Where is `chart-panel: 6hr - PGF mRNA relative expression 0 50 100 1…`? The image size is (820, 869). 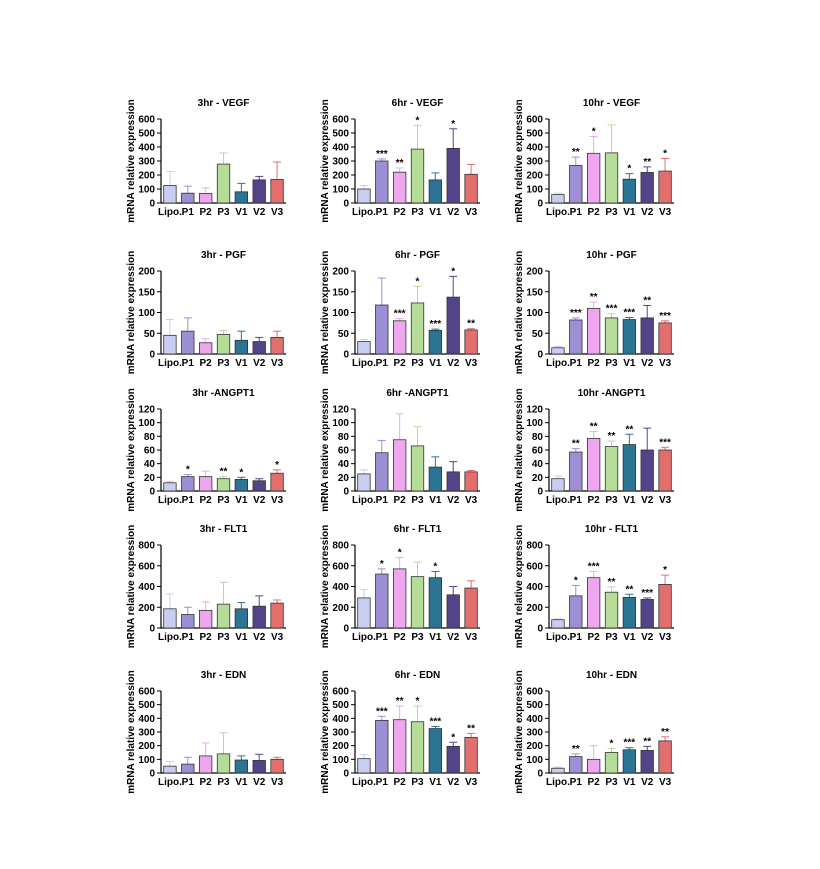
chart-panel: 6hr - PGF mRNA relative expression 0 50 100 1… is located at coordinates (400, 312).